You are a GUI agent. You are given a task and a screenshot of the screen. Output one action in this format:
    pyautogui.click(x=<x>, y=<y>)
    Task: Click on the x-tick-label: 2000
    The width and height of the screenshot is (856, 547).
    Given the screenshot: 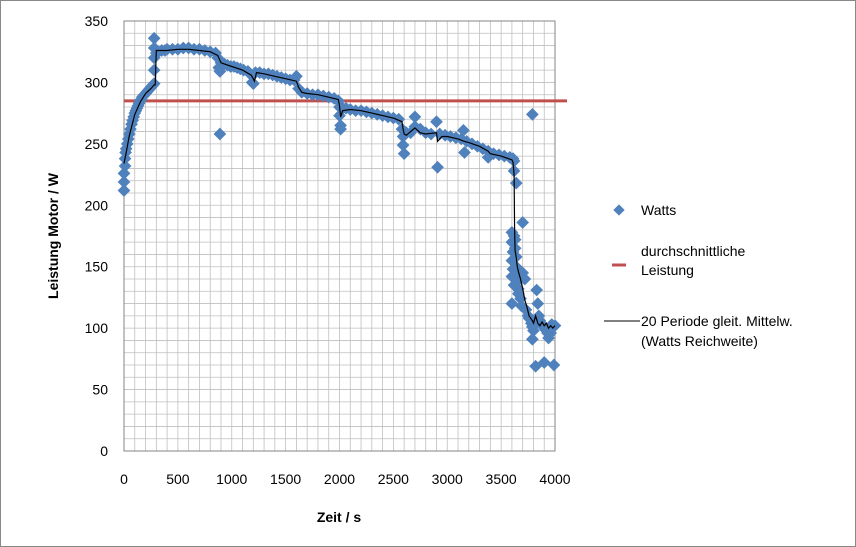 What is the action you would take?
    pyautogui.click(x=339, y=479)
    